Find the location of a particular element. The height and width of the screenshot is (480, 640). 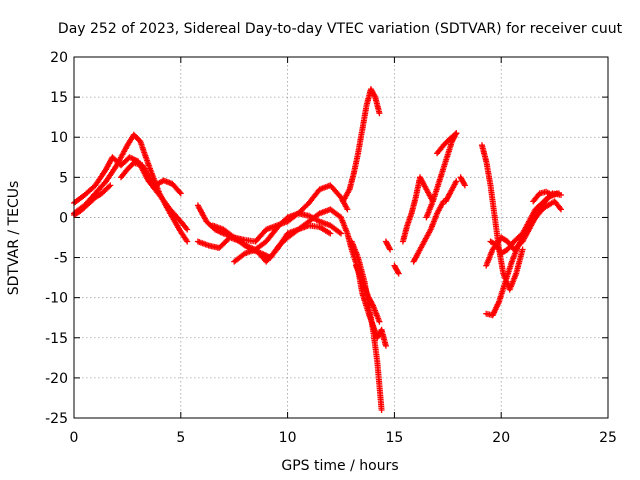

x-axis-label: GPS time / hours is located at coordinates (339, 466).